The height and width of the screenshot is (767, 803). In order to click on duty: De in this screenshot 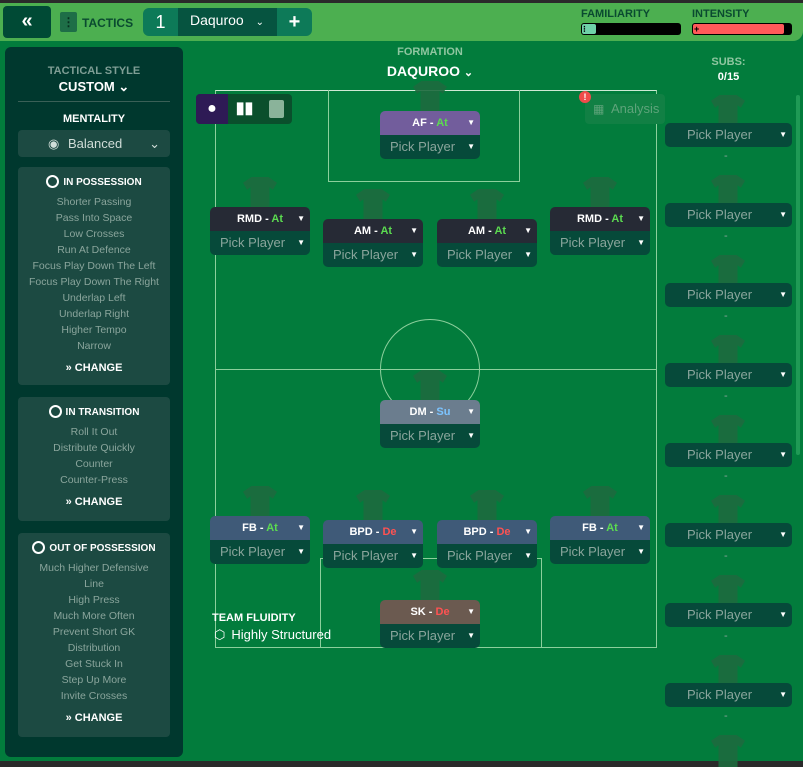, I will do `click(442, 612)`.